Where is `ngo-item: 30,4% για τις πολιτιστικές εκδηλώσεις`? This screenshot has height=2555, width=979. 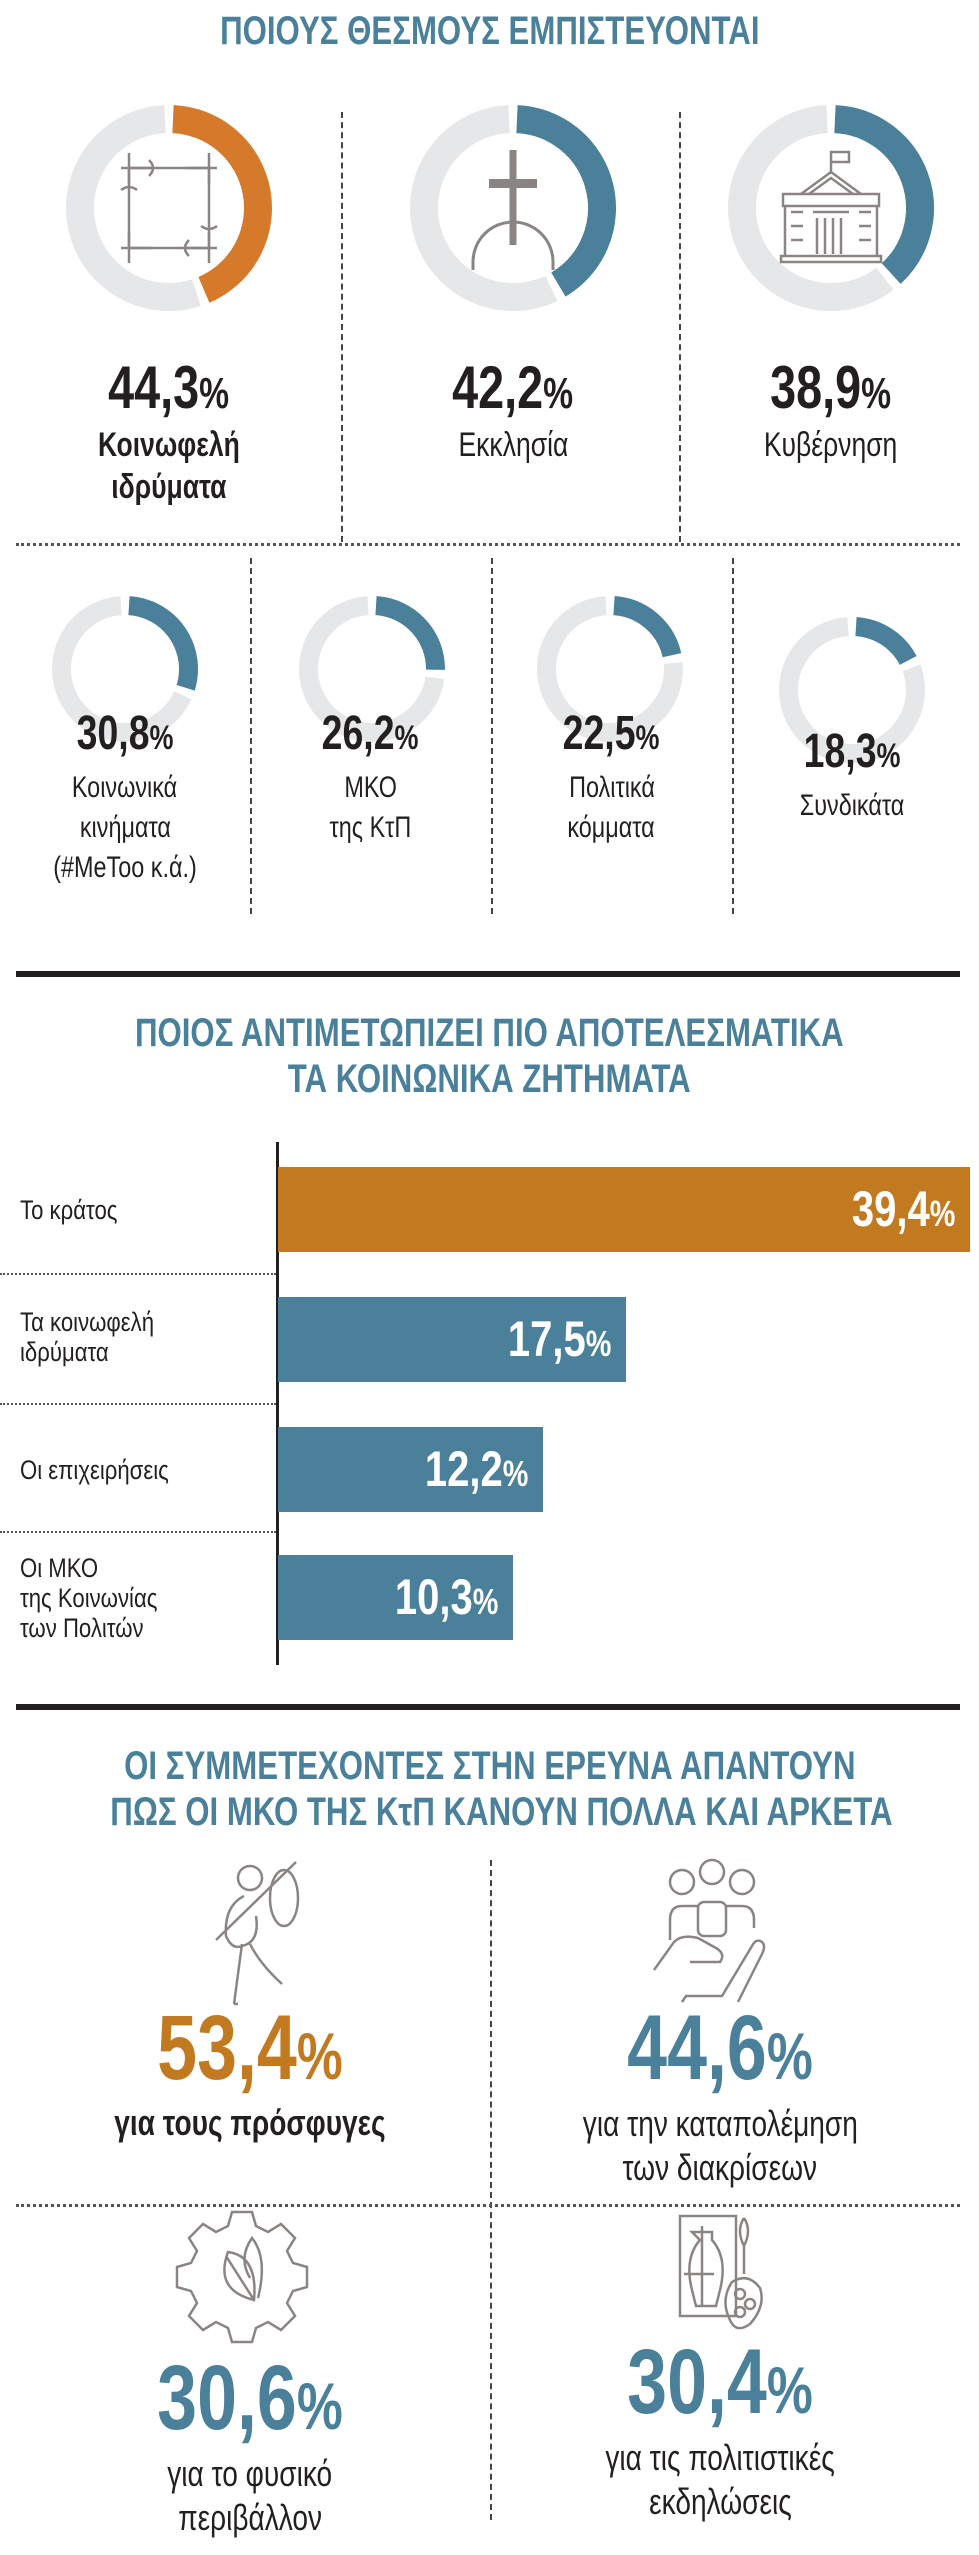 ngo-item: 30,4% για τις πολιτιστικές εκδηλώσεις is located at coordinates (720, 2430).